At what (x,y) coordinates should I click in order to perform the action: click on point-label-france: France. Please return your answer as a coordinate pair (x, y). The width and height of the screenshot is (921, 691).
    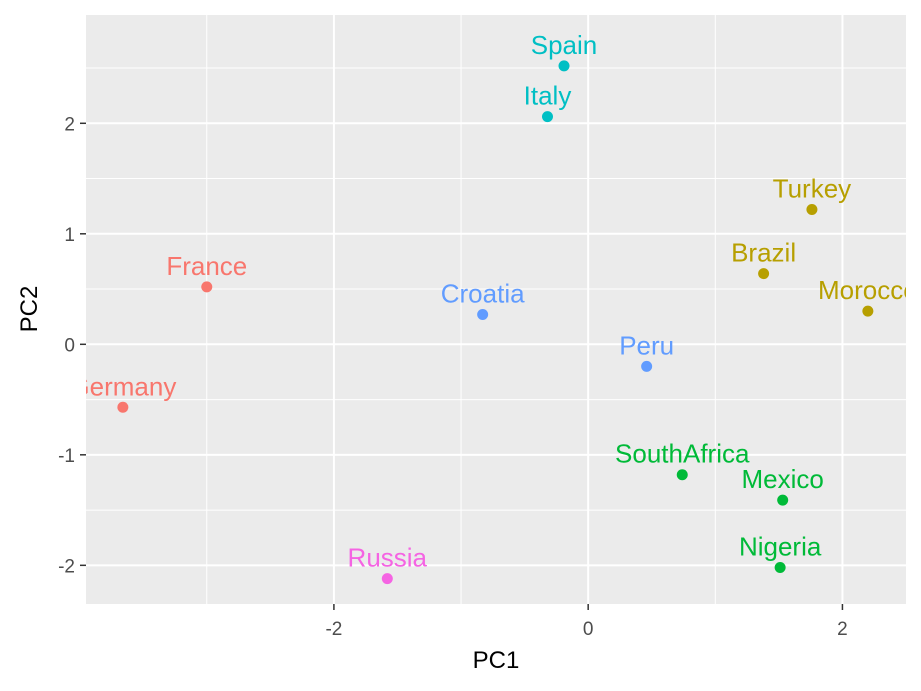
    Looking at the image, I should click on (206, 266).